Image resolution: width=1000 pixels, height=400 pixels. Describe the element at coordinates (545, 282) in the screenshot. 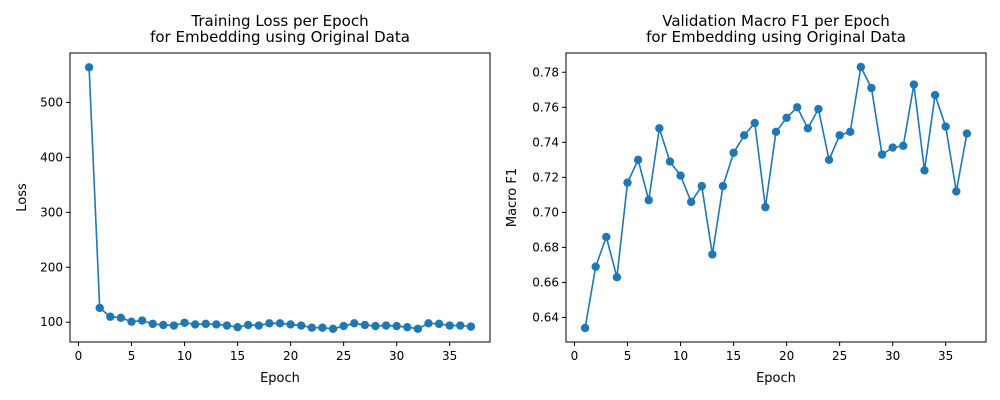

I see `y-tick-label: 0.66` at that location.